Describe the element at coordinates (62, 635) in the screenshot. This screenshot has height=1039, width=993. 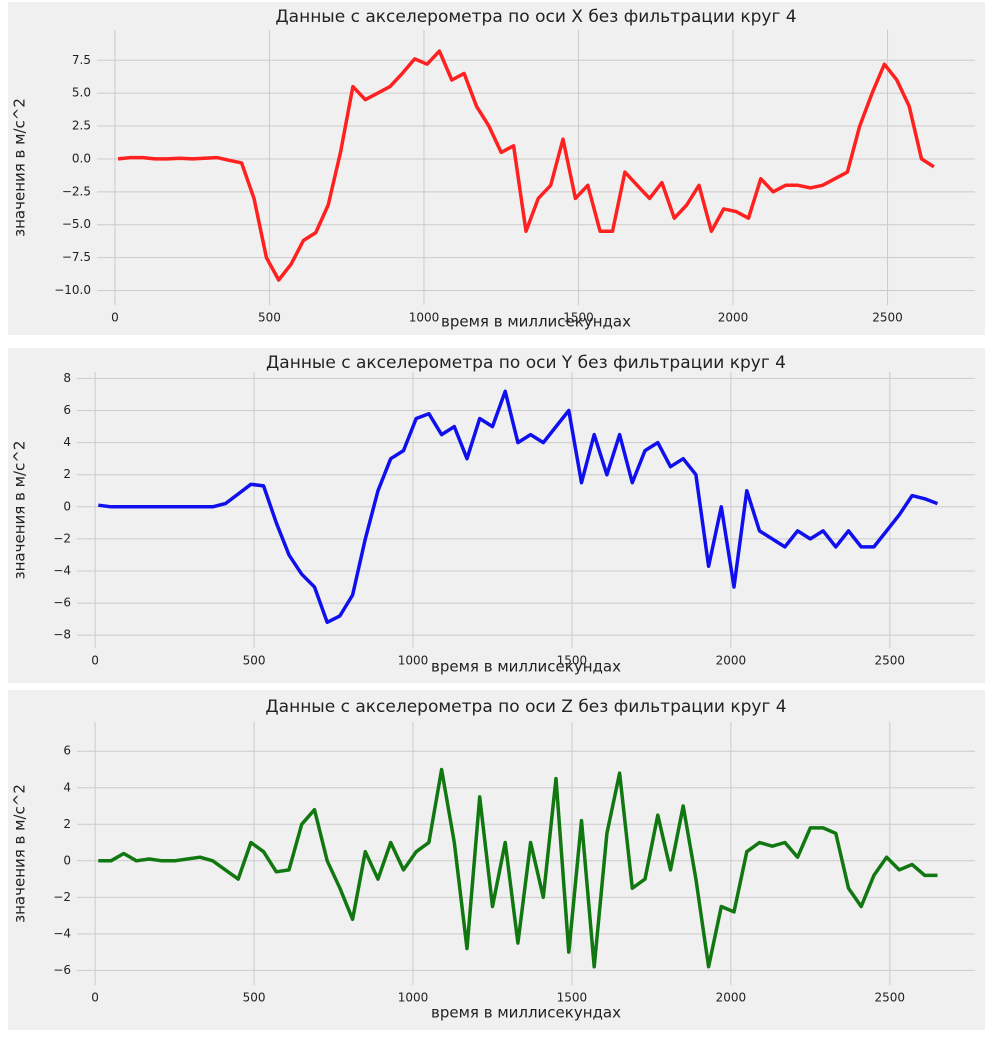
I see `y-tick-label: −8` at that location.